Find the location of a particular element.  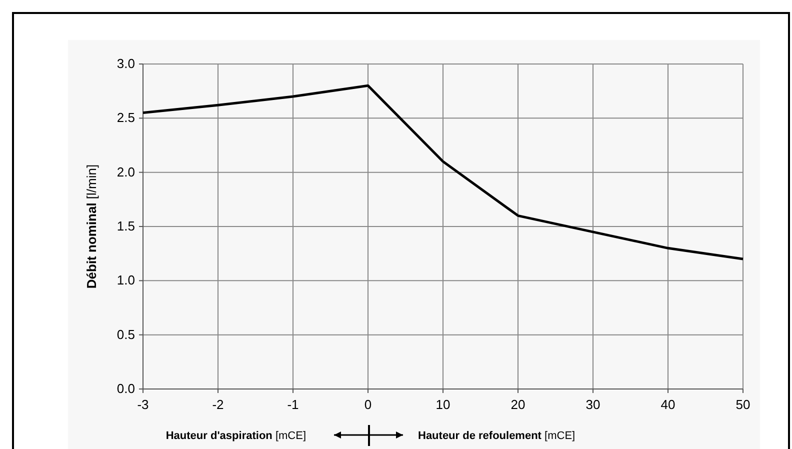

y-axis-title: Débit nominal [l/min] is located at coordinates (91, 226).